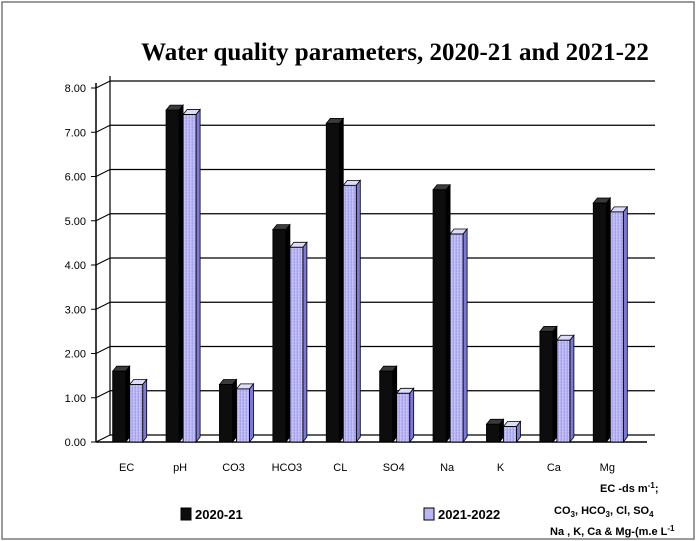 This screenshot has height=541, width=696. Describe the element at coordinates (458, 335) in the screenshot. I see `bar-2021-2022-Na` at that location.